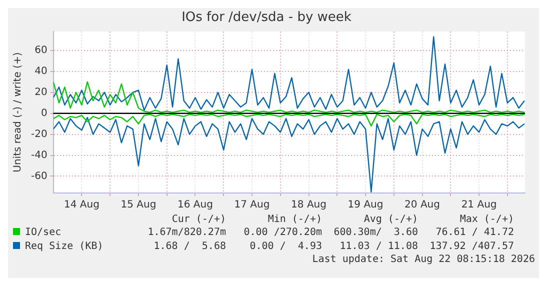 The image size is (547, 287). What do you see at coordinates (41, 72) in the screenshot?
I see `y-tick-label: 40` at bounding box center [41, 72].